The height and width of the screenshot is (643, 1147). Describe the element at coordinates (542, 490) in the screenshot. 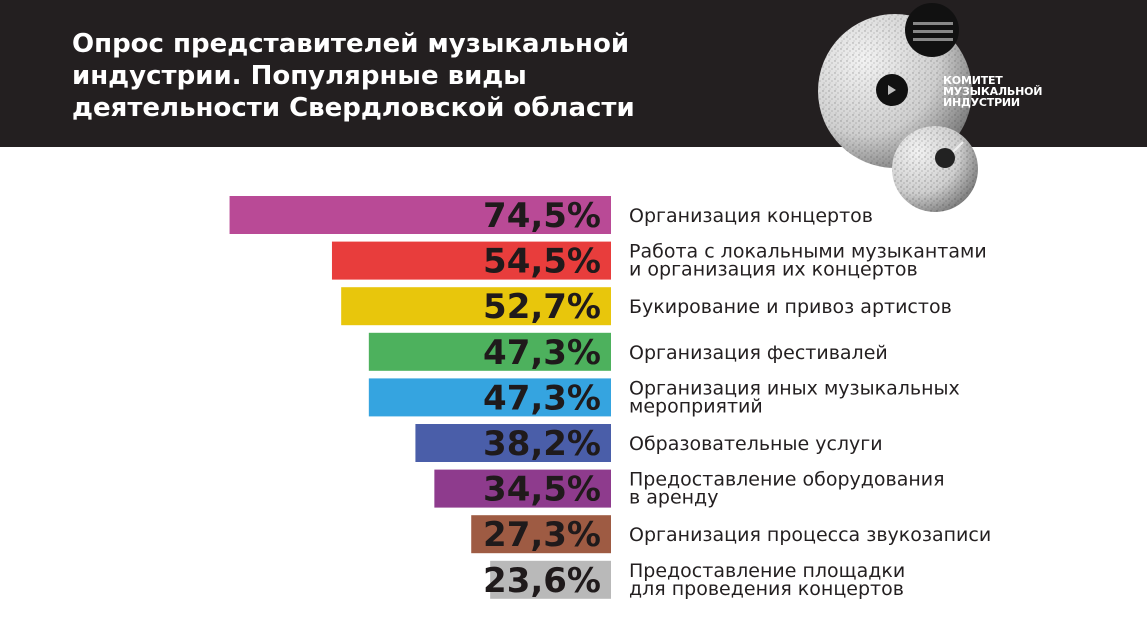

I see `bar-value-label-7: 34,5%` at that location.